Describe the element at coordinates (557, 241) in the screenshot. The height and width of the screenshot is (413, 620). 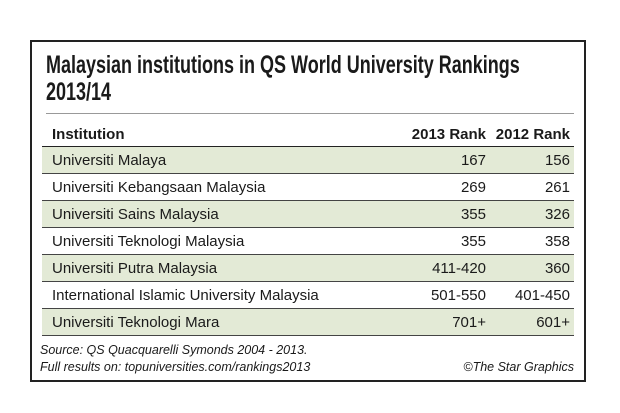
I see `rank-cell: 358` at that location.